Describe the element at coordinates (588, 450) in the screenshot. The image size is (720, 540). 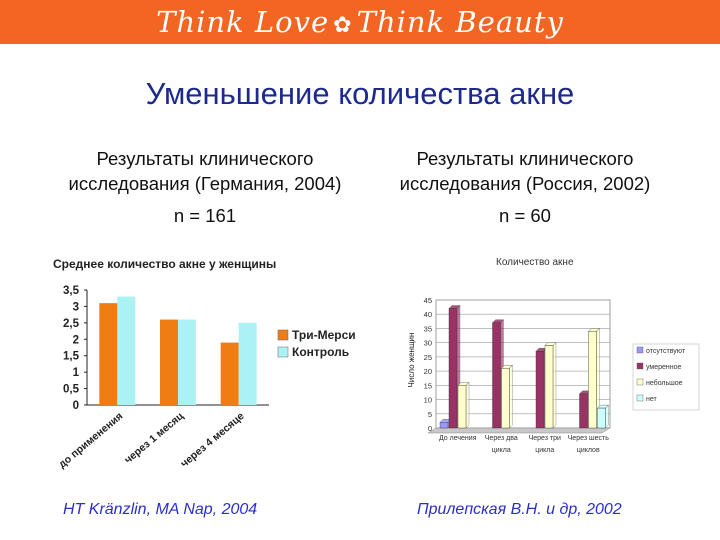
I see `chart2-category-sublabel: циклов` at that location.